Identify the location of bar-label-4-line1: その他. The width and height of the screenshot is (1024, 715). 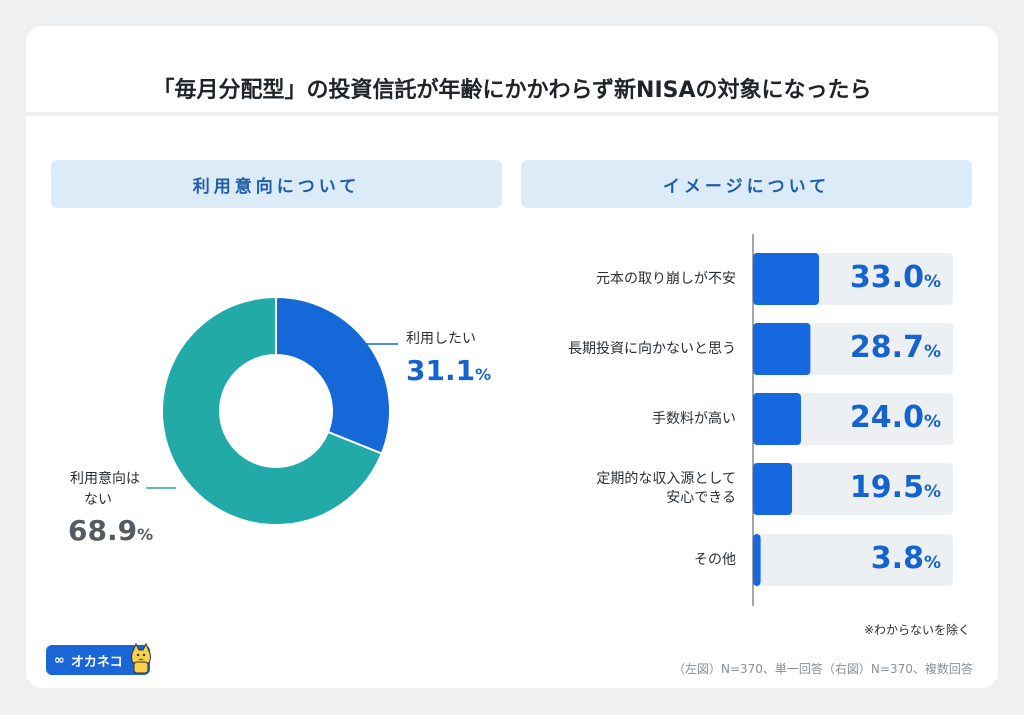
(715, 560).